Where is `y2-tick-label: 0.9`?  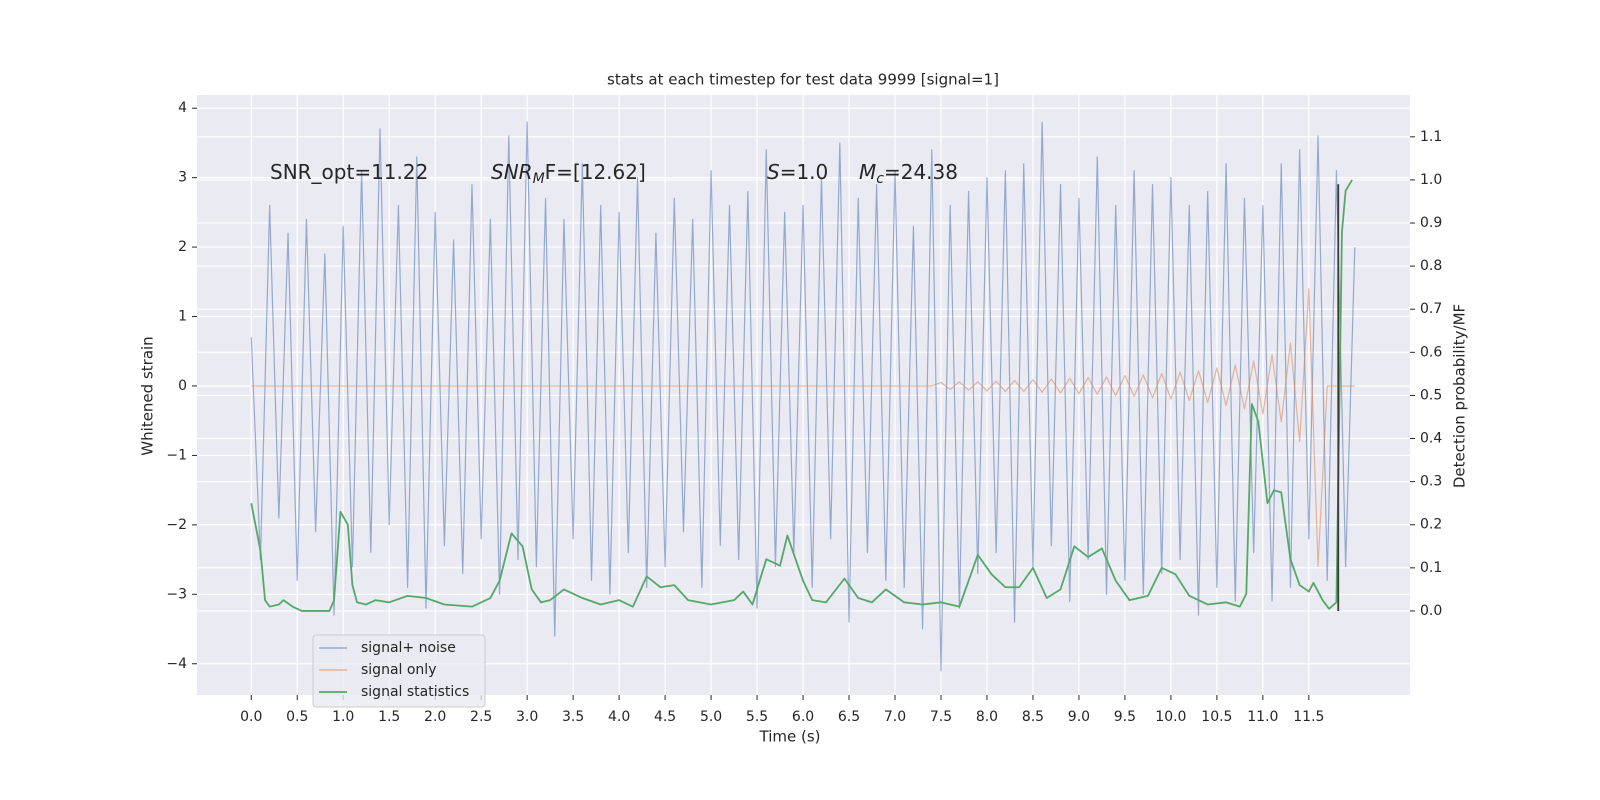 y2-tick-label: 0.9 is located at coordinates (1431, 223).